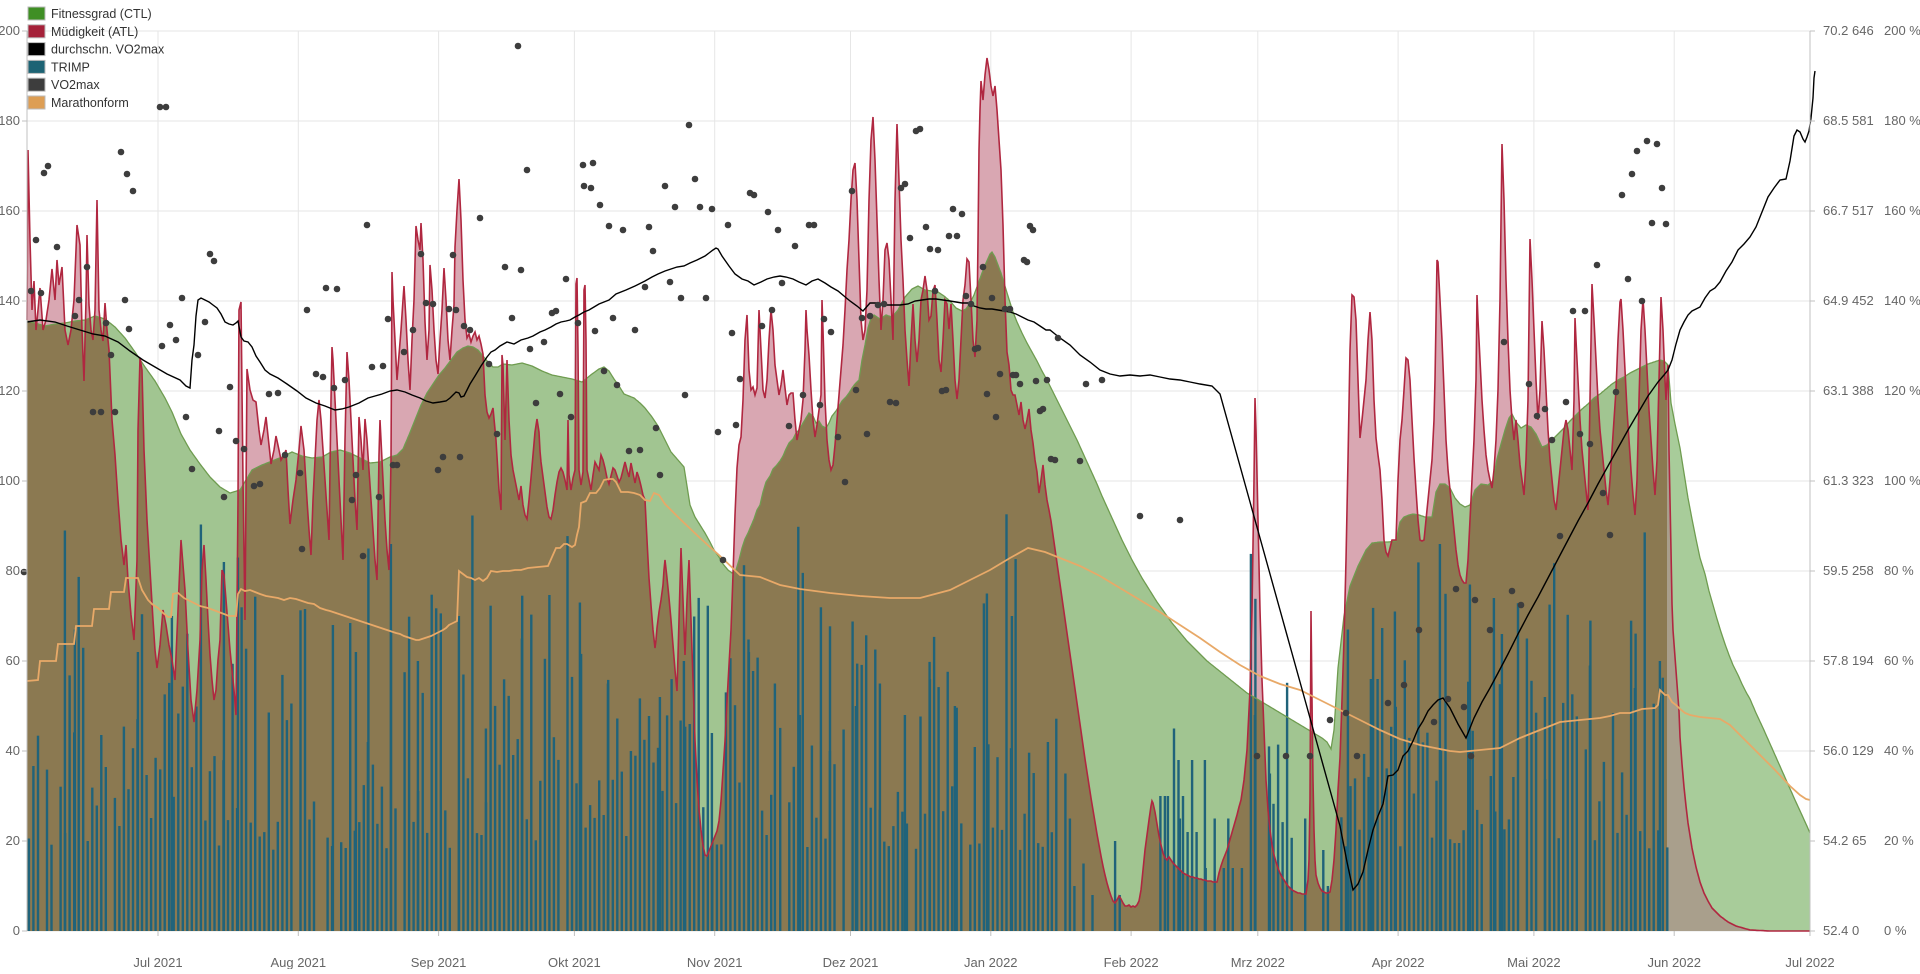 The height and width of the screenshot is (974, 1920). What do you see at coordinates (1533, 962) in the screenshot?
I see `svg-text: Mai 2022` at bounding box center [1533, 962].